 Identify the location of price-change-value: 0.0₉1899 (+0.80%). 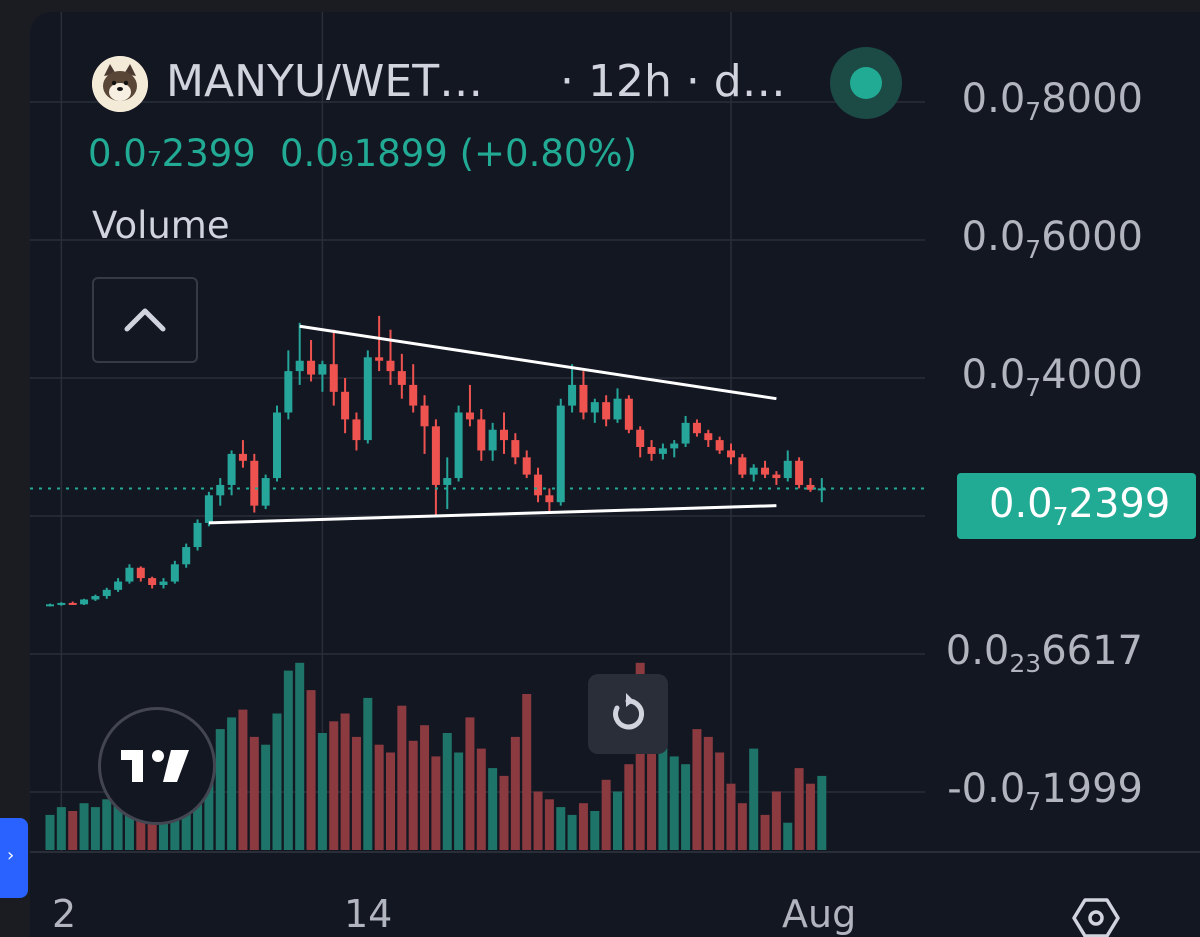
(459, 153).